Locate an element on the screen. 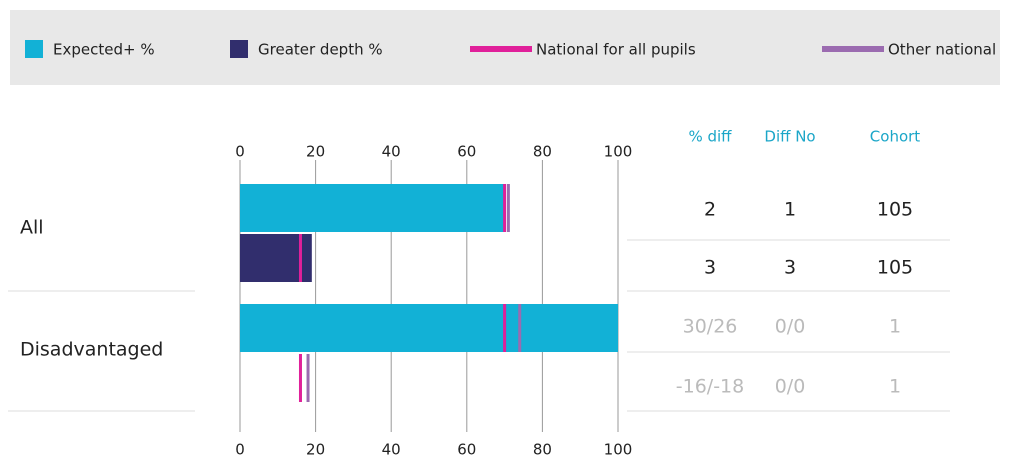  category-label: All is located at coordinates (32, 228).